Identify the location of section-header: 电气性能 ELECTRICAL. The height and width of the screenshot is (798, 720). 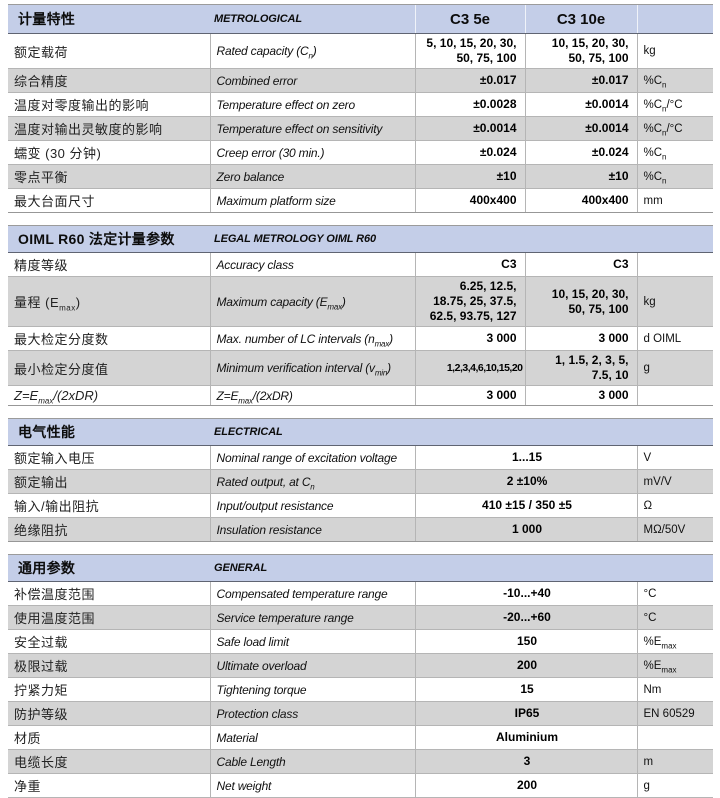
(361, 432).